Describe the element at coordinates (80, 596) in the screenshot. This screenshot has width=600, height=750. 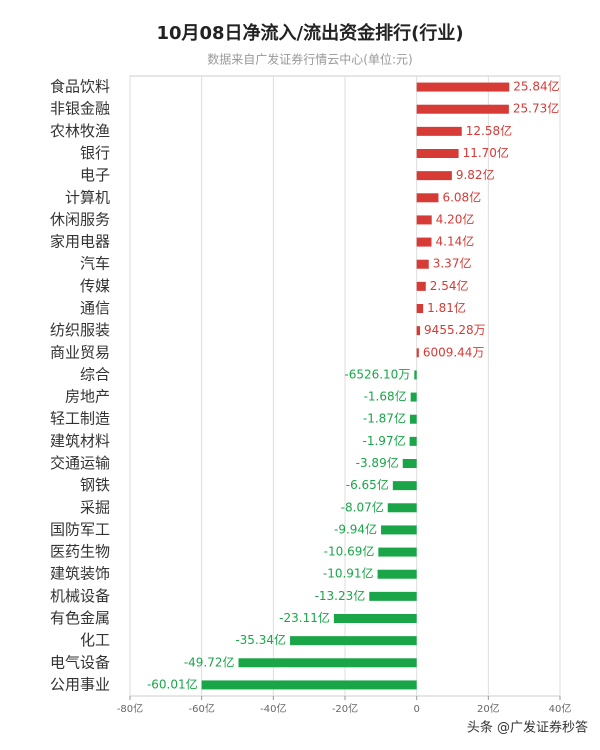
I see `y-tick-label: 机械设备` at that location.